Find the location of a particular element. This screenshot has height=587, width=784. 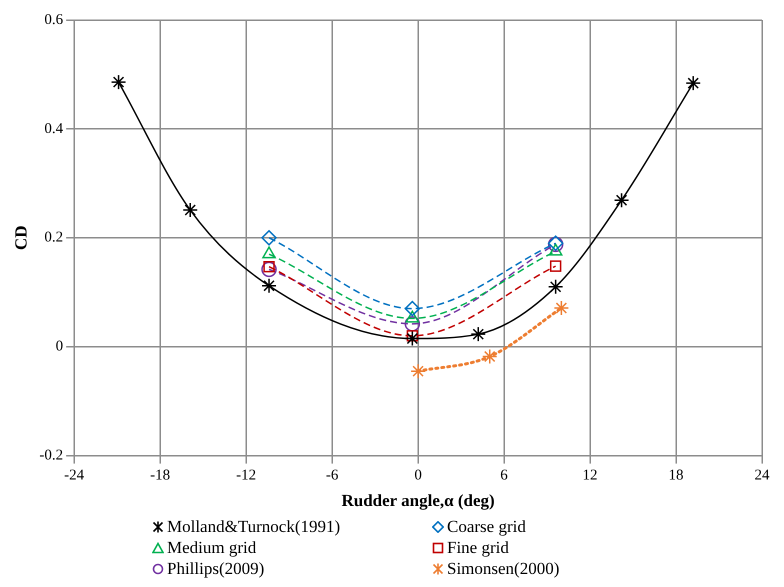

x-tick-label: 6 is located at coordinates (504, 476).